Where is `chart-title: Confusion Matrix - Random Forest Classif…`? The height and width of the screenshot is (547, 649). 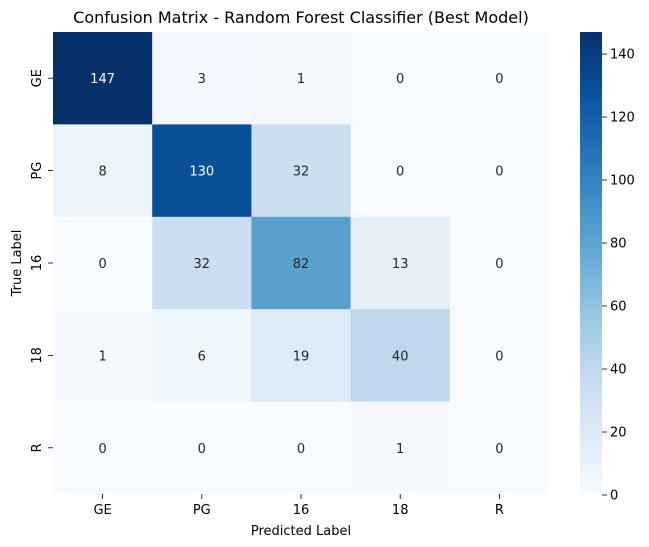 chart-title: Confusion Matrix - Random Forest Classif… is located at coordinates (301, 17).